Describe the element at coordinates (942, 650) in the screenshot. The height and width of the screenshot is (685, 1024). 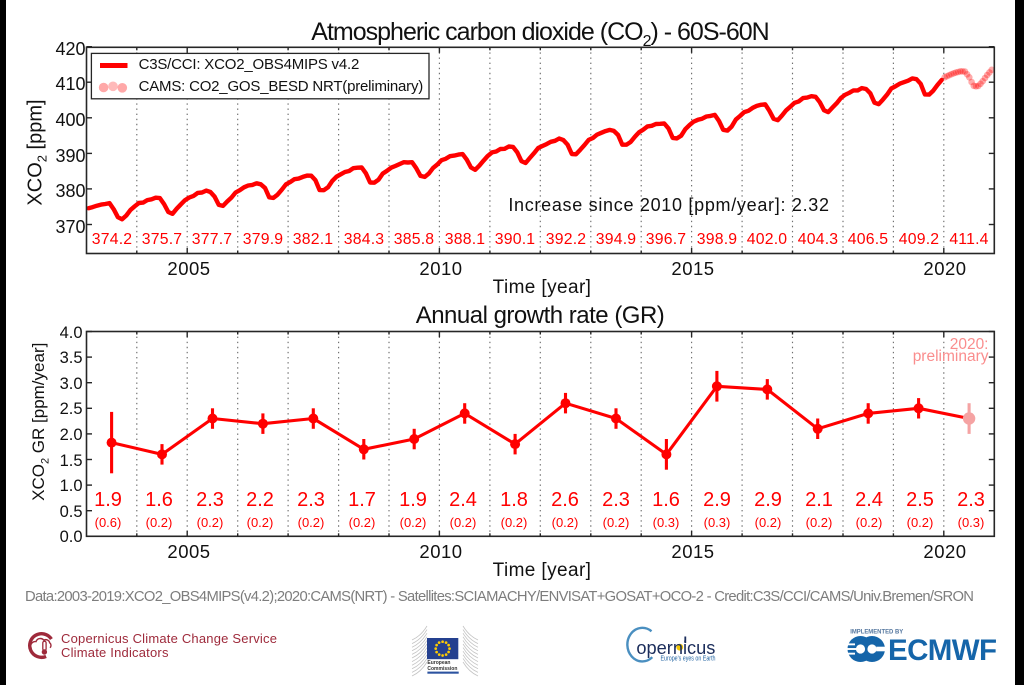
I see `svg-text: ECMWF` at that location.